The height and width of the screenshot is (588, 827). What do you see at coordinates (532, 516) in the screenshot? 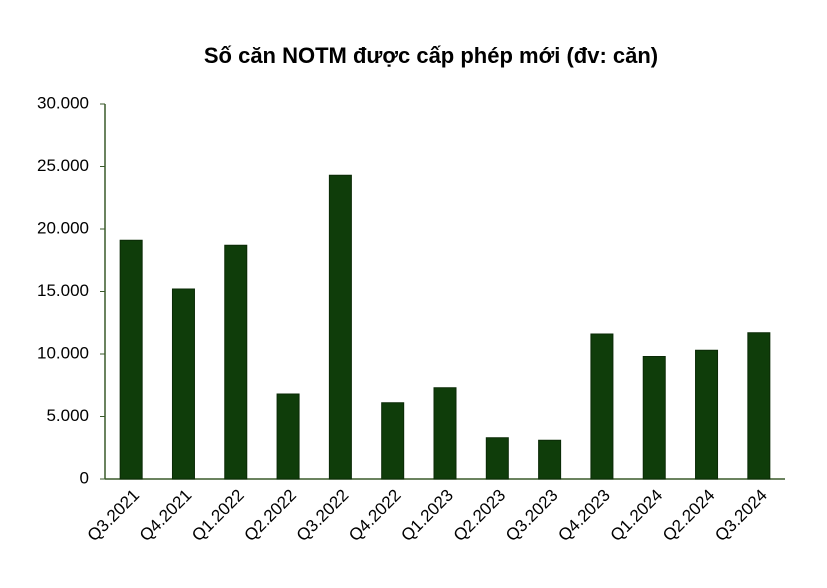
I see `x-tick-label: Q3.2023` at bounding box center [532, 516].